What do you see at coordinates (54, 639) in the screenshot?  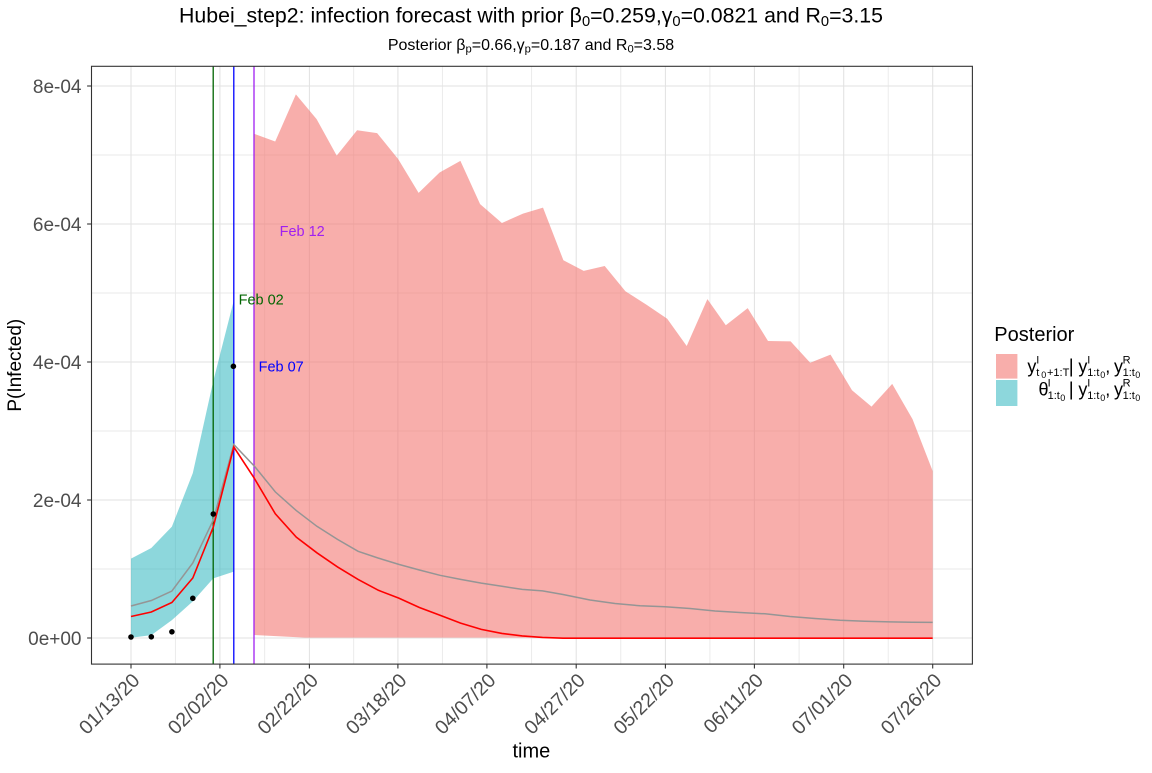 I see `svg-text: 0e+00` at bounding box center [54, 639].